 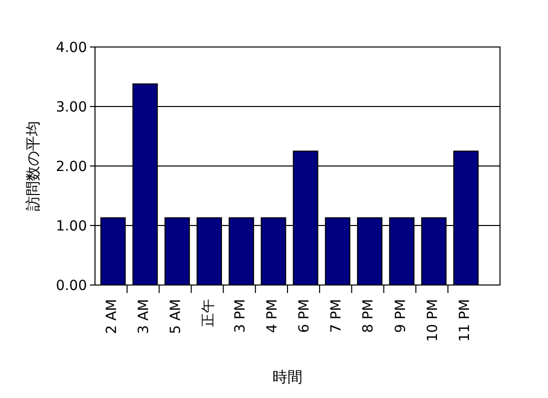 What do you see at coordinates (368, 316) in the screenshot?
I see `x-tick-label: 8 PM` at bounding box center [368, 316].